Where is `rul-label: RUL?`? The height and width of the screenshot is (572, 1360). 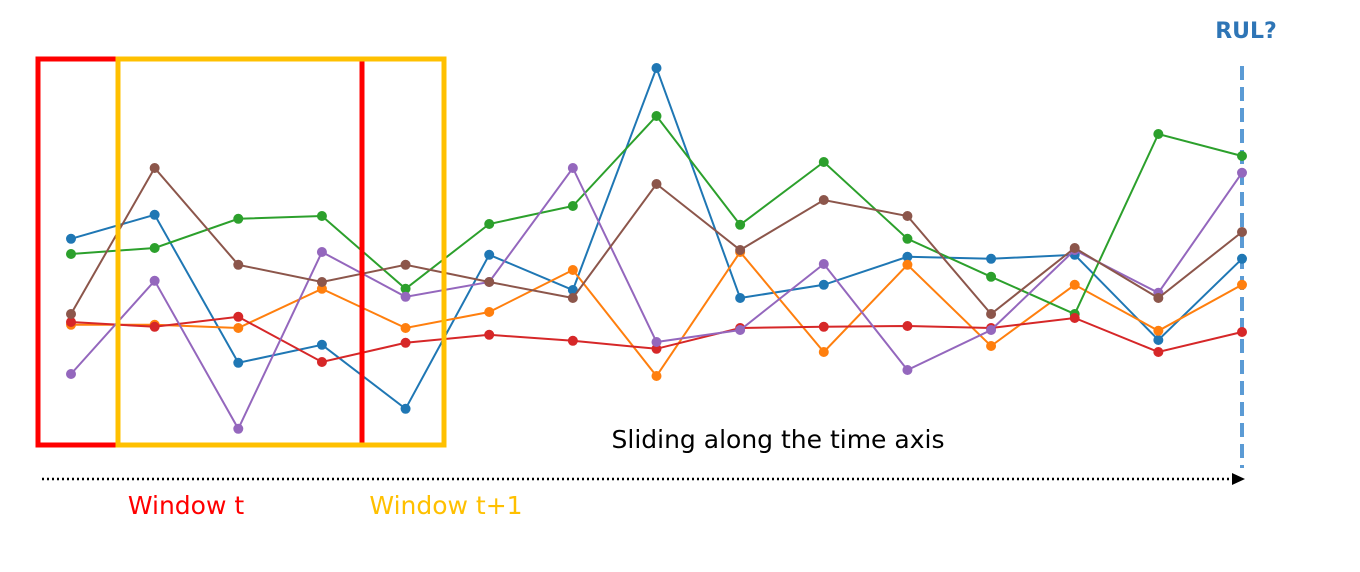
rul-label: RUL? is located at coordinates (1246, 31).